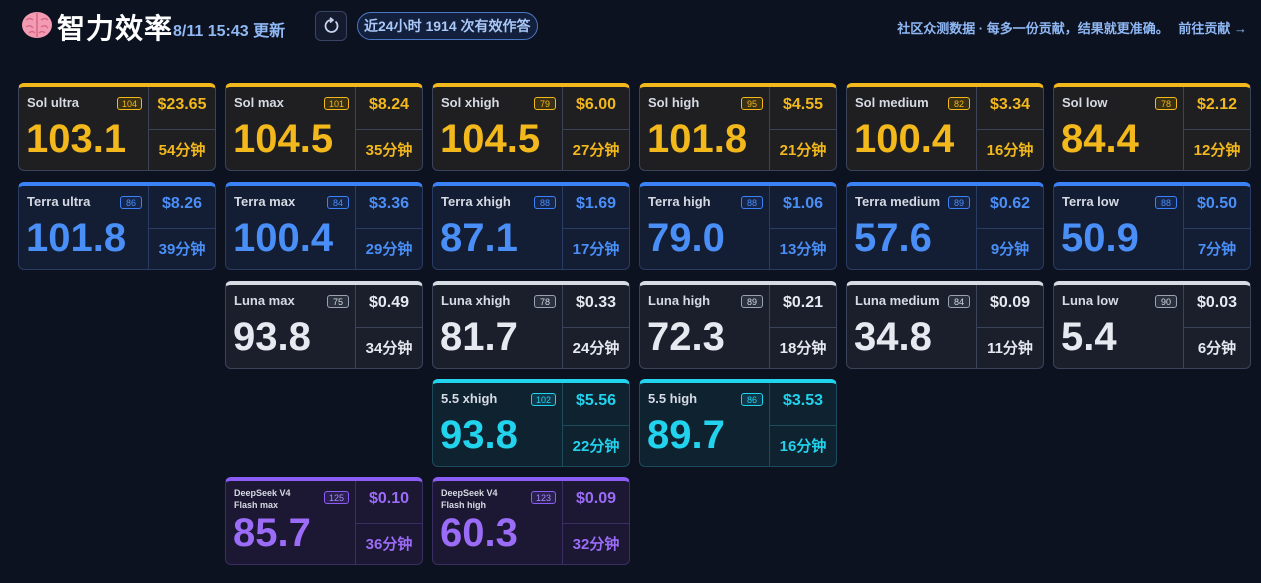  Describe the element at coordinates (389, 306) in the screenshot. I see `price-value: $0.49` at that location.